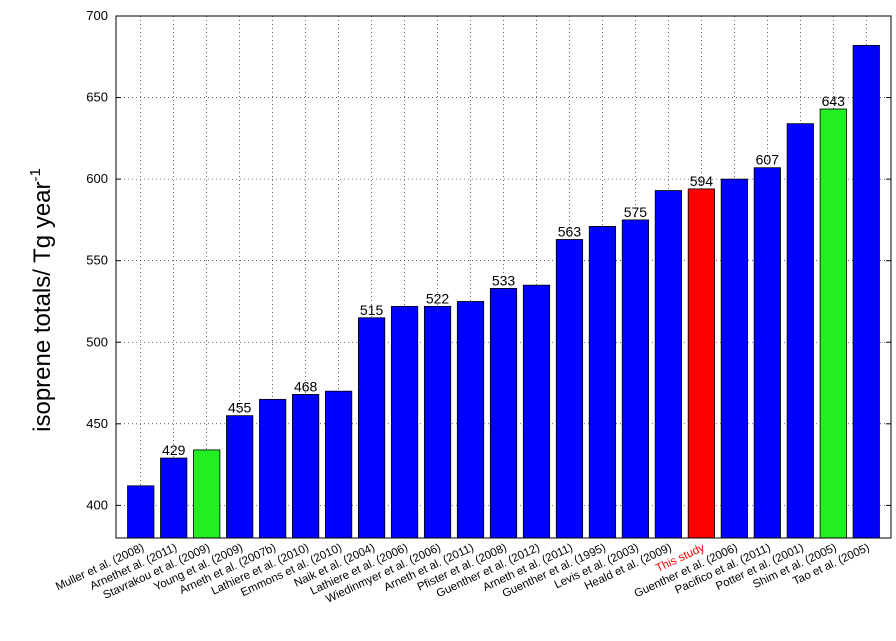 The image size is (896, 641). I want to click on y-axis-label-superscript: -1, so click(35, 174).